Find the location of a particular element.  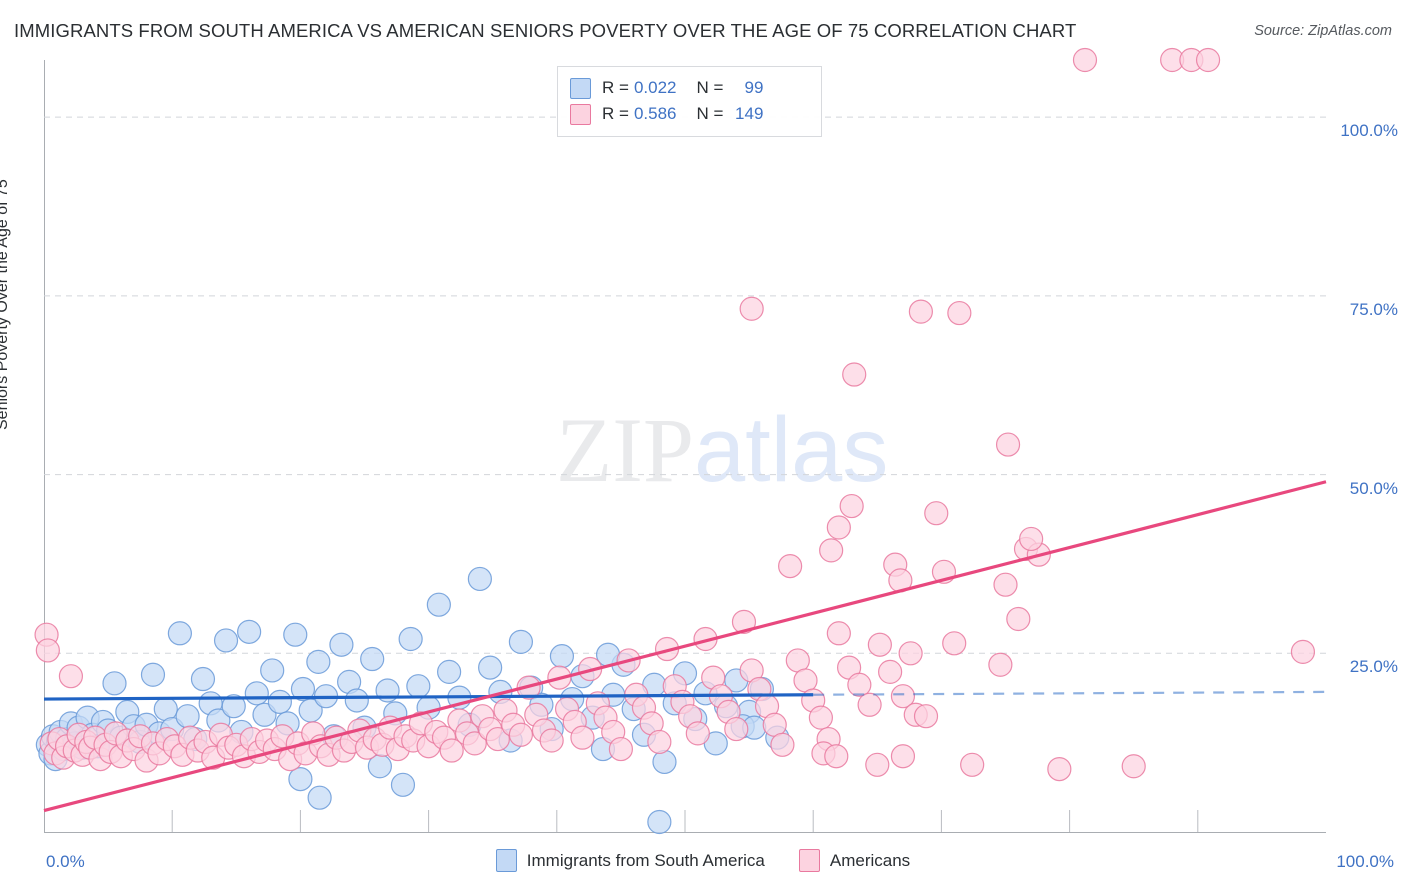

legend-item-immigrants: Immigrants from South America is located at coordinates (630, 860).